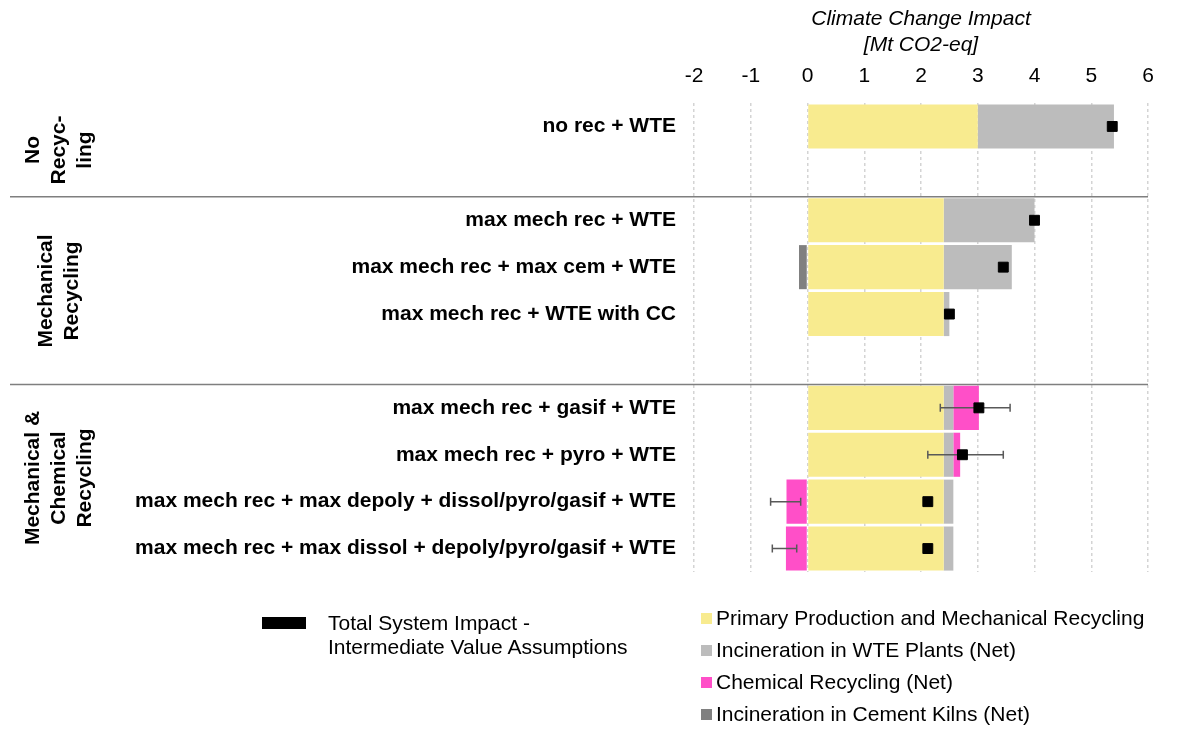 Image resolution: width=1200 pixels, height=740 pixels. What do you see at coordinates (513, 265) in the screenshot?
I see `y-tick-label: max mech rec + max cem + WTE` at bounding box center [513, 265].